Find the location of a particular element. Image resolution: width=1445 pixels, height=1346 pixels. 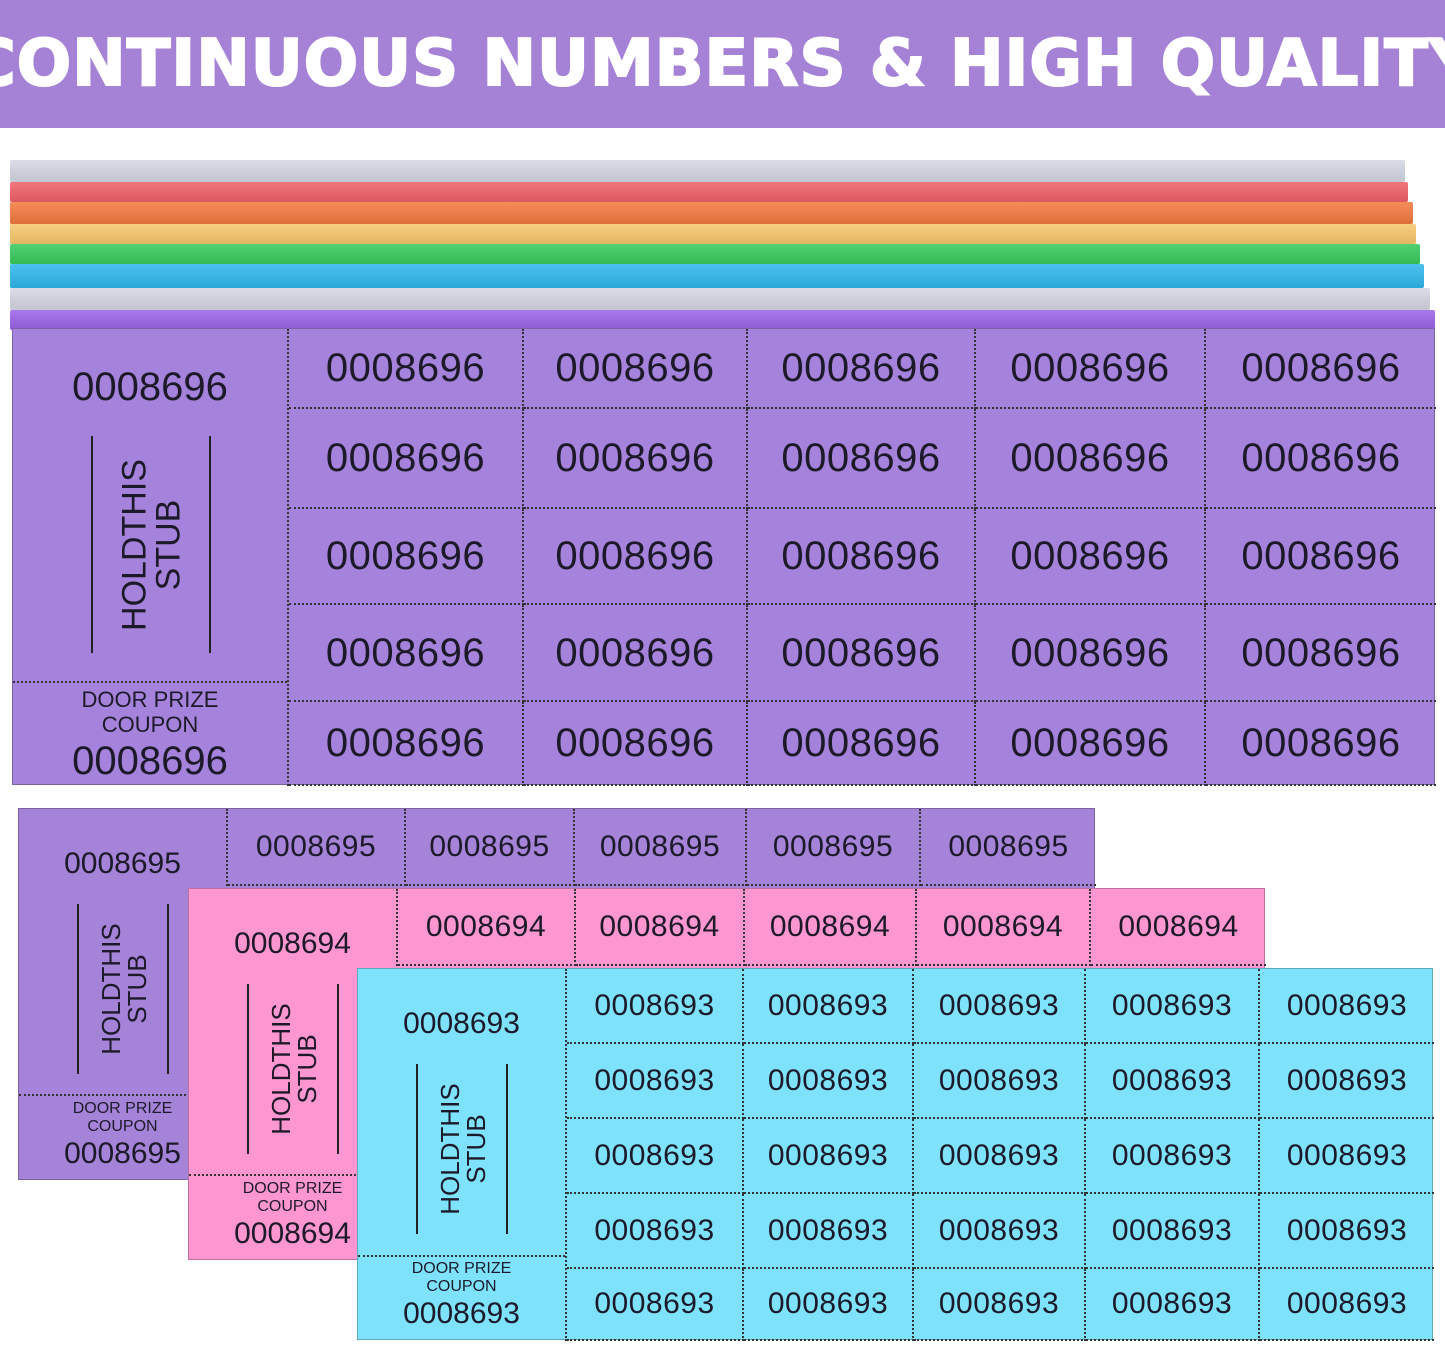

stub-number: 0008696 is located at coordinates (150, 387).